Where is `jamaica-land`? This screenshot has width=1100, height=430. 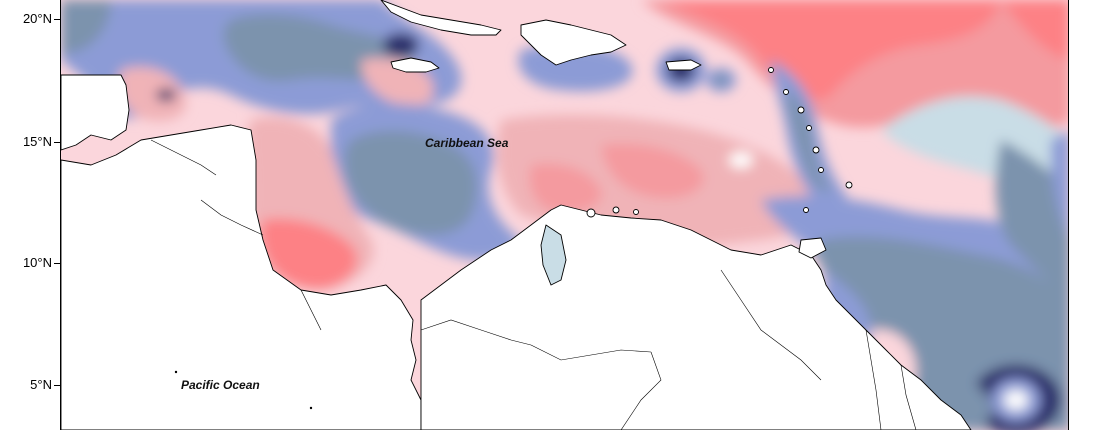
jamaica-land is located at coordinates (415, 65).